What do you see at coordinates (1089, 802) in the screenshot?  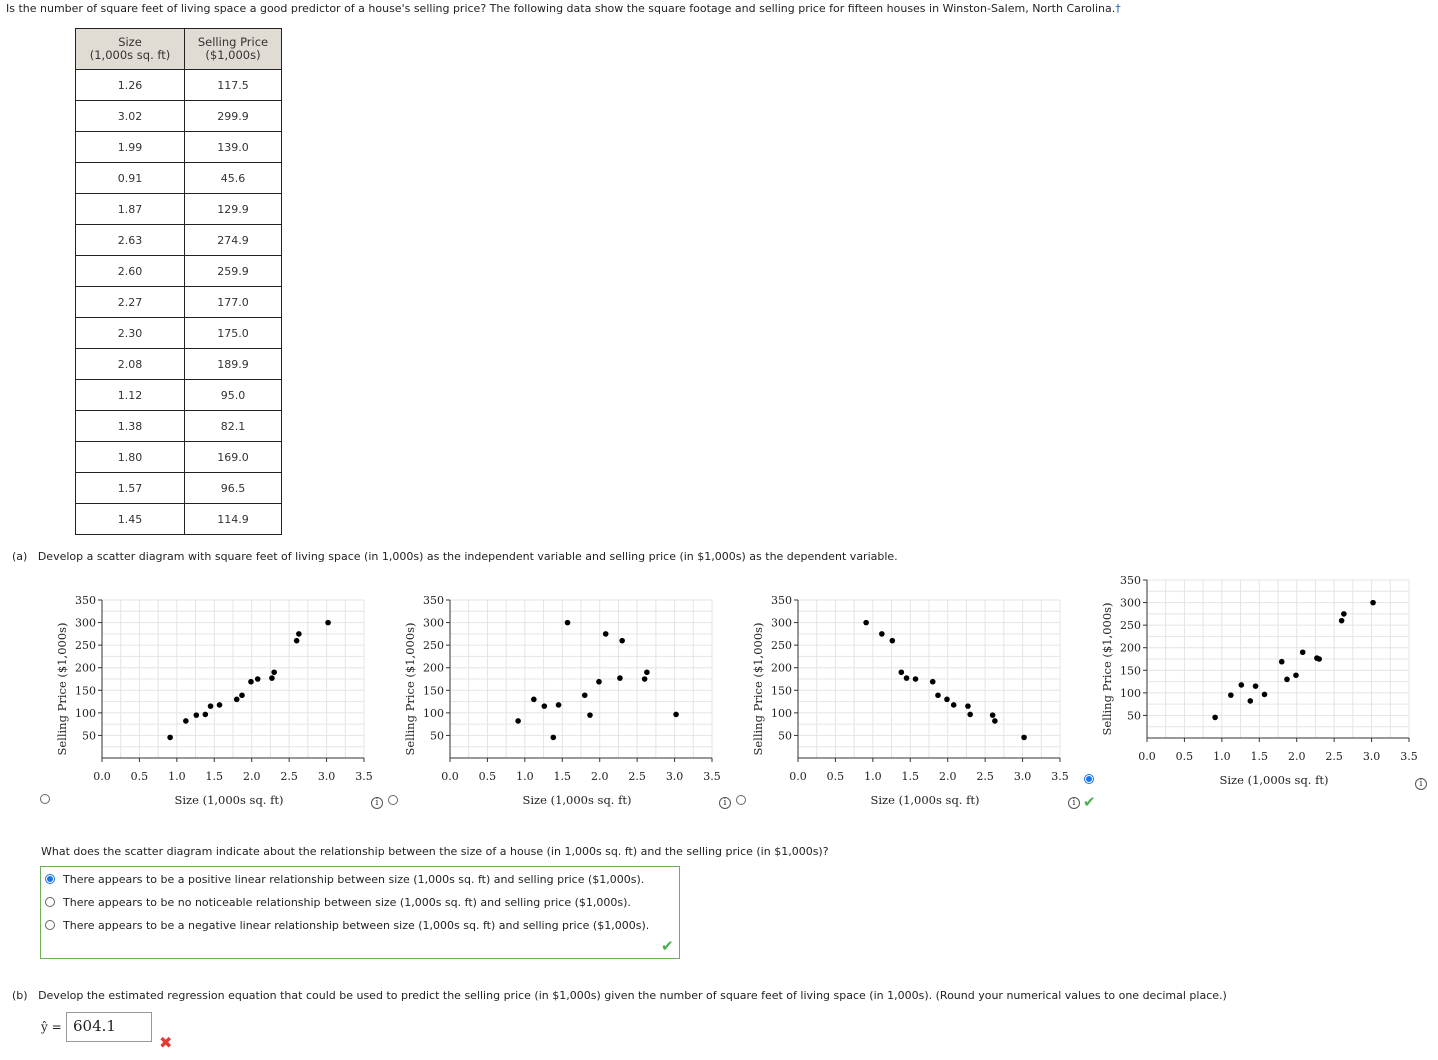 I see `check-glyph: ✔` at bounding box center [1089, 802].